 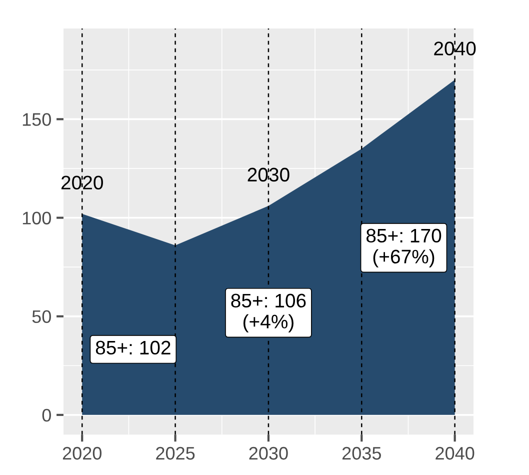 I want to click on x-tick-label: 2040, so click(x=455, y=453).